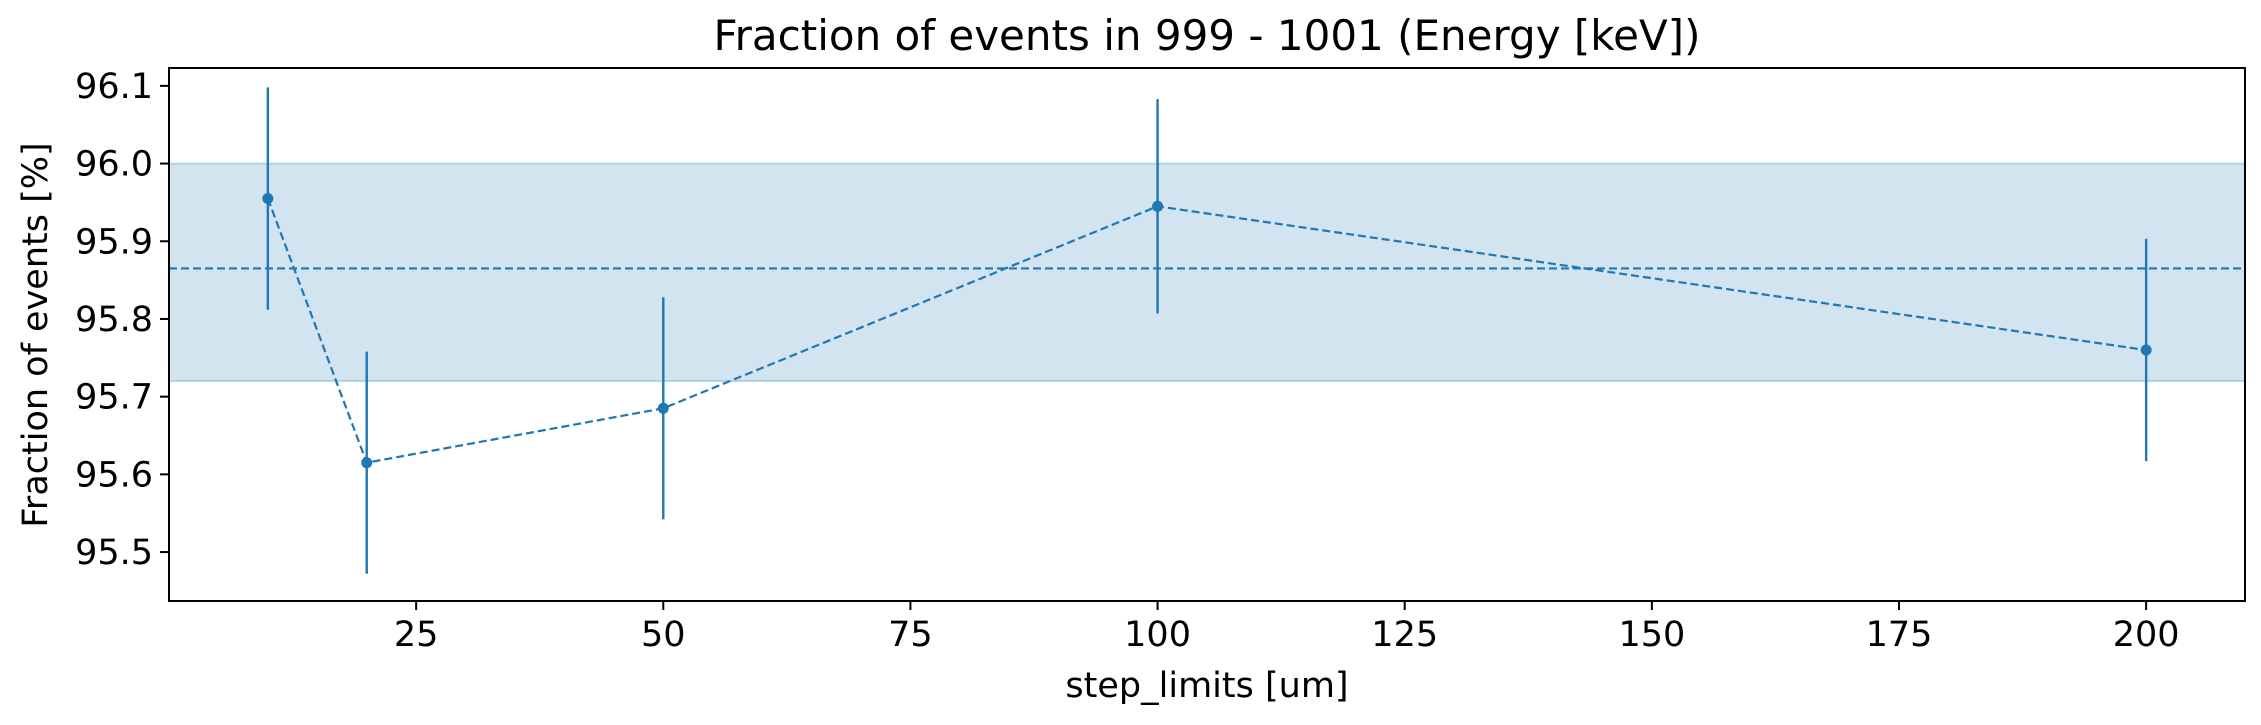 The width and height of the screenshot is (2261, 725). What do you see at coordinates (36, 334) in the screenshot?
I see `y-axis-label: Fraction of events [%]` at bounding box center [36, 334].